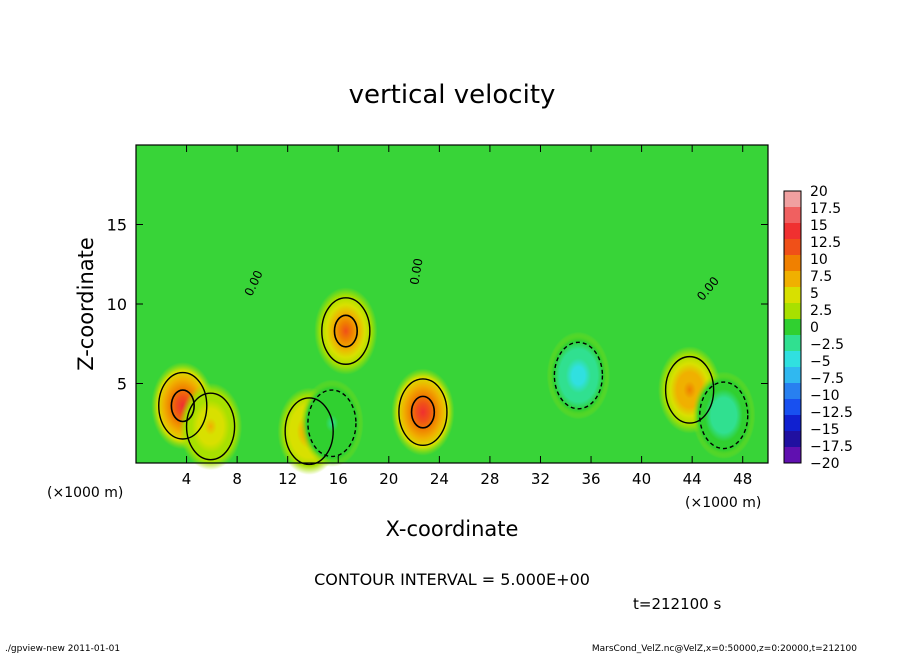 This screenshot has width=904, height=654. Describe the element at coordinates (819, 226) in the screenshot. I see `colorbar-label: 15` at that location.